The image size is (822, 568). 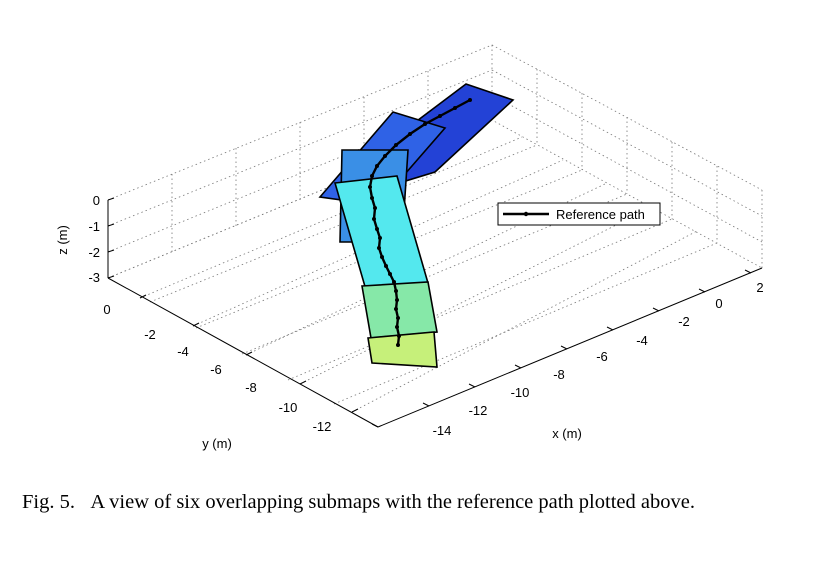 I want to click on legend: Reference path, so click(x=579, y=214).